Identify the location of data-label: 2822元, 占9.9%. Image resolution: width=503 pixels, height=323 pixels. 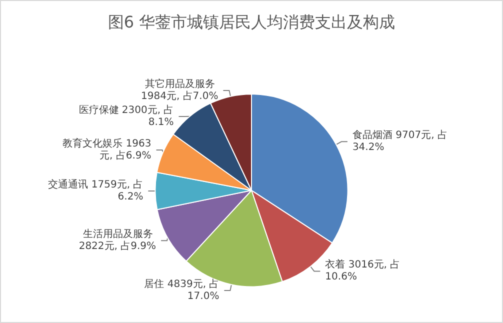
(117, 246).